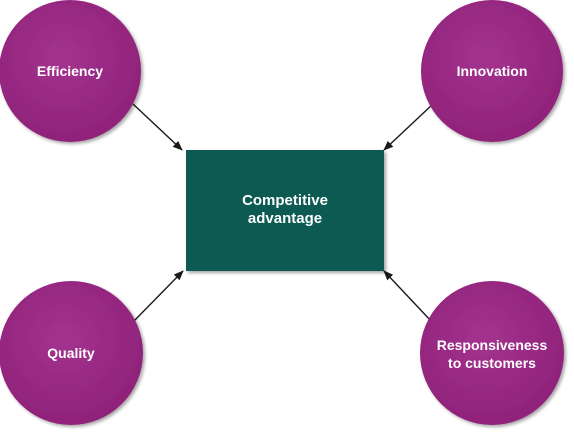  I want to click on center-box: Competitive advantage, so click(285, 210).